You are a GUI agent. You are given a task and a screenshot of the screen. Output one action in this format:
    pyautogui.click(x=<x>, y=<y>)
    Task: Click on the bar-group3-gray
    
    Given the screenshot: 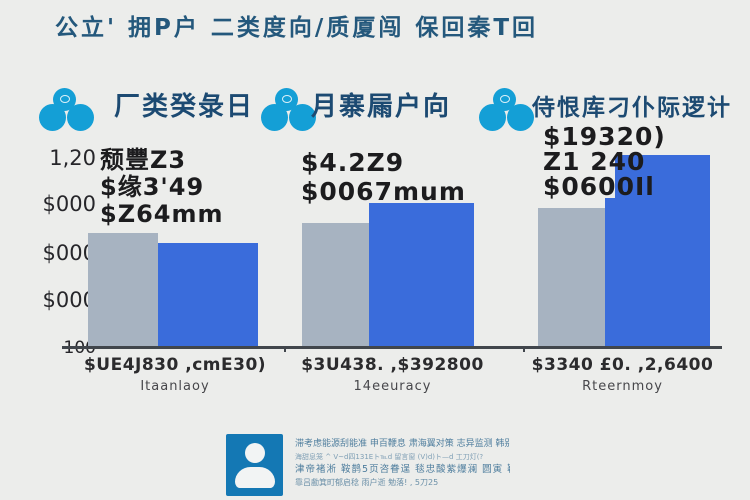 What is the action you would take?
    pyautogui.click(x=571, y=277)
    